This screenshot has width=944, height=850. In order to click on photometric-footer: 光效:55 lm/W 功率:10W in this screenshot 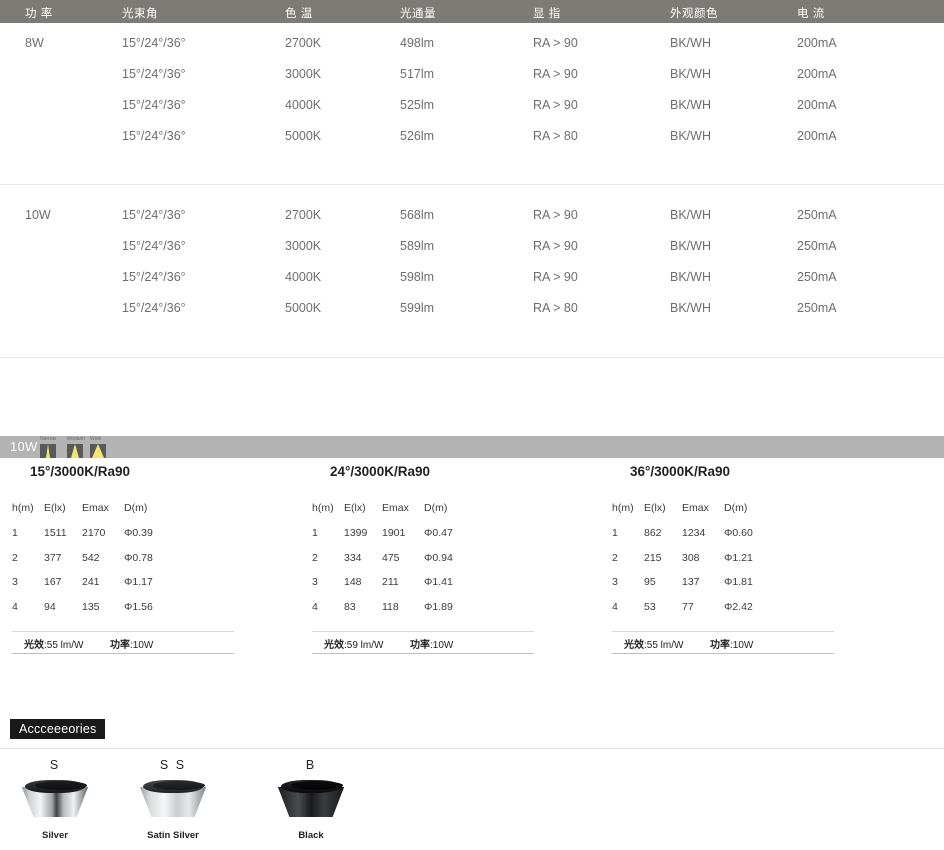, I will do `click(123, 642)`.